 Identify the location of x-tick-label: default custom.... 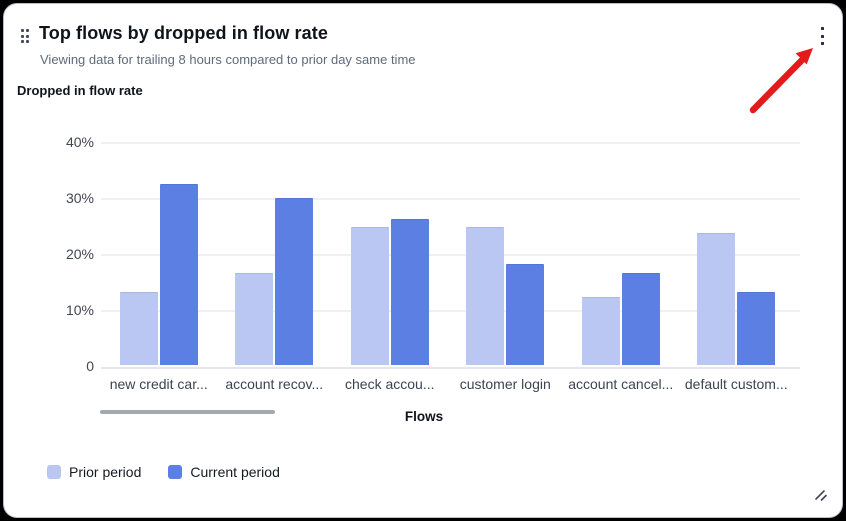
(736, 384).